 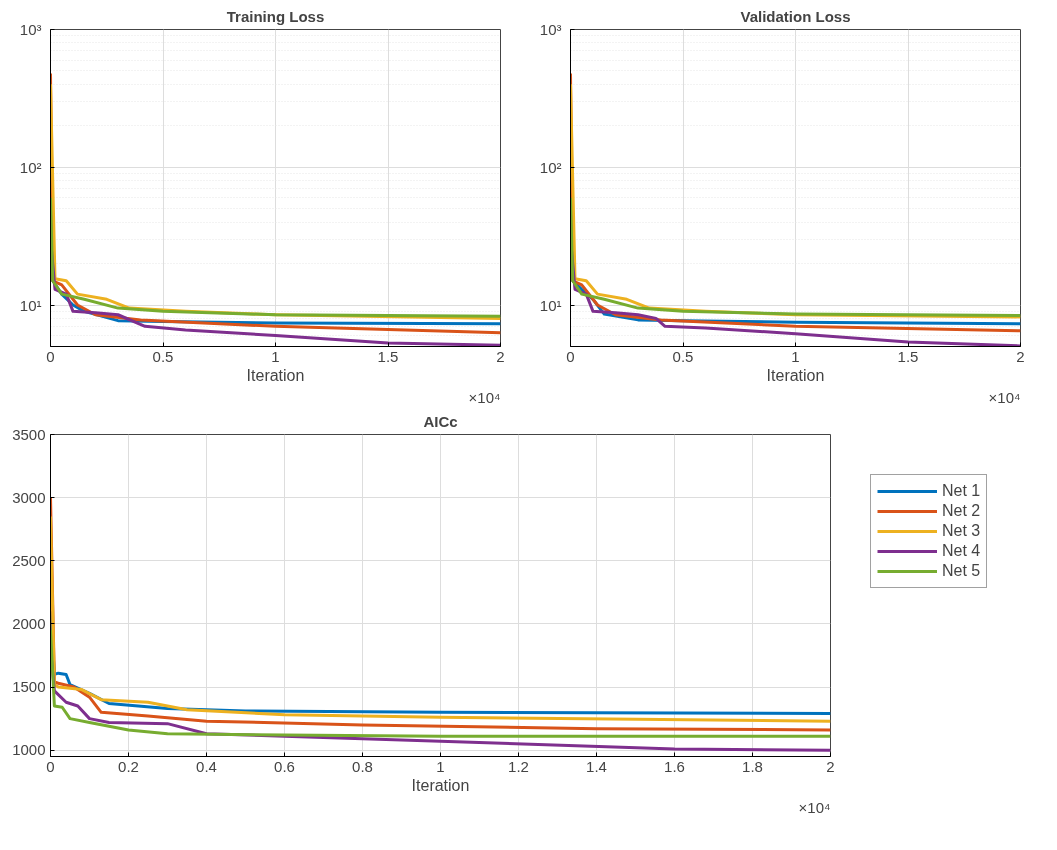 I want to click on x-tick-label: 0.2, so click(x=128, y=766).